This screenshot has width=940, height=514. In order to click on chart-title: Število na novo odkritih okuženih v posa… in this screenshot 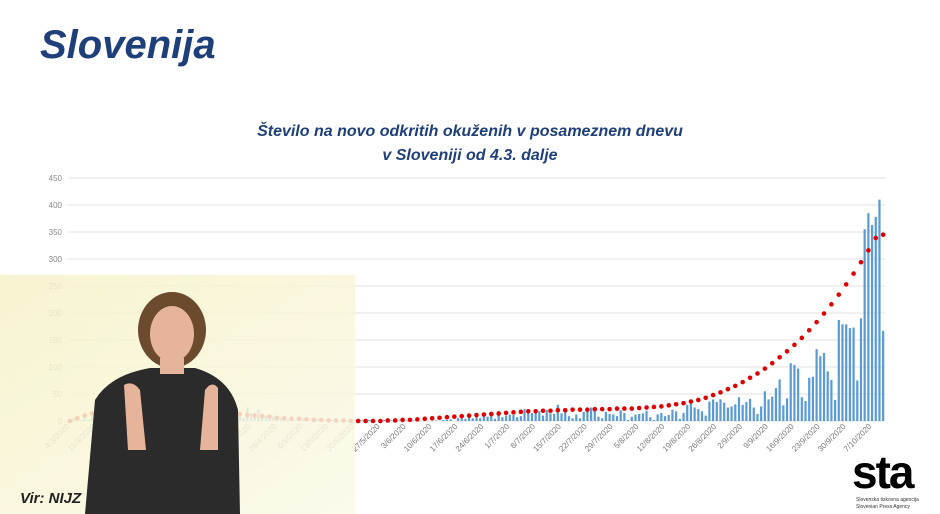, I will do `click(470, 130)`.